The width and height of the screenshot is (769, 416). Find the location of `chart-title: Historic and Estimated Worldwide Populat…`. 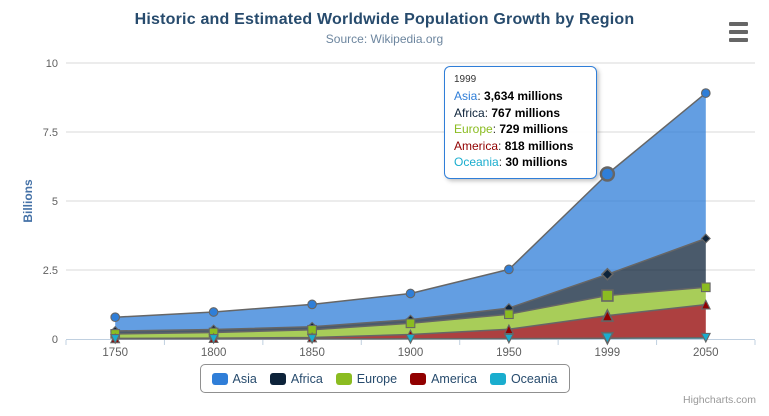

chart-title: Historic and Estimated Worldwide Populat… is located at coordinates (384, 19).